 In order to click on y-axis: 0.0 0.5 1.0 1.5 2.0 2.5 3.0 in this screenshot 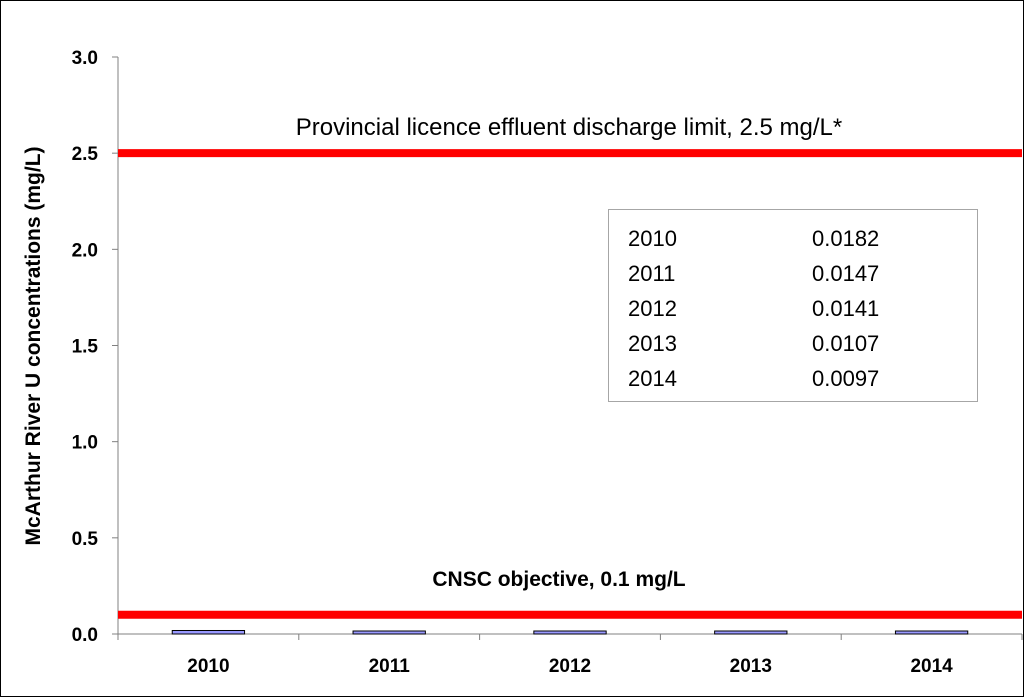, I will do `click(95, 347)`.